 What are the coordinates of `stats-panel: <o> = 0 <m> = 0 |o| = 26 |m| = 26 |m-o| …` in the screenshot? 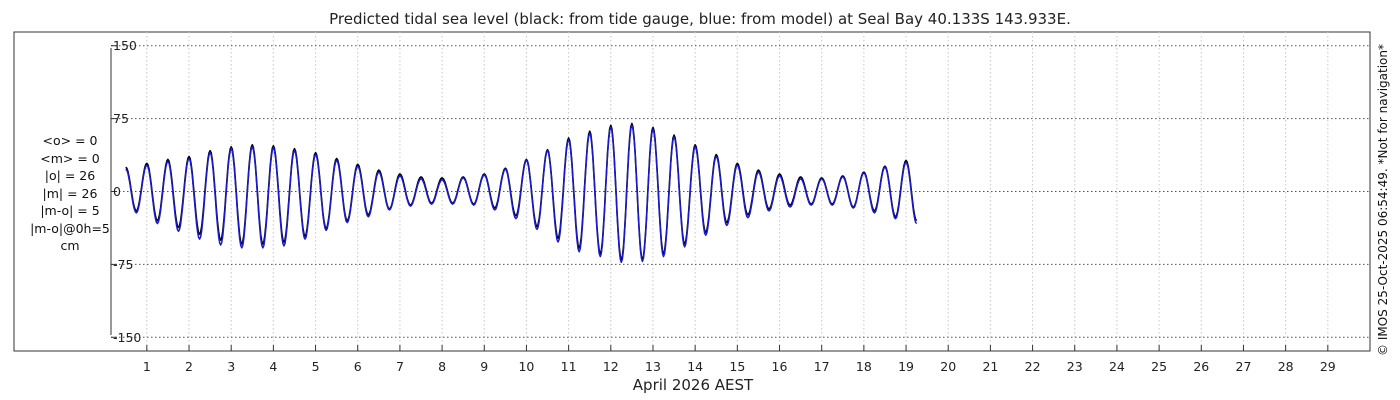 It's located at (70, 193).